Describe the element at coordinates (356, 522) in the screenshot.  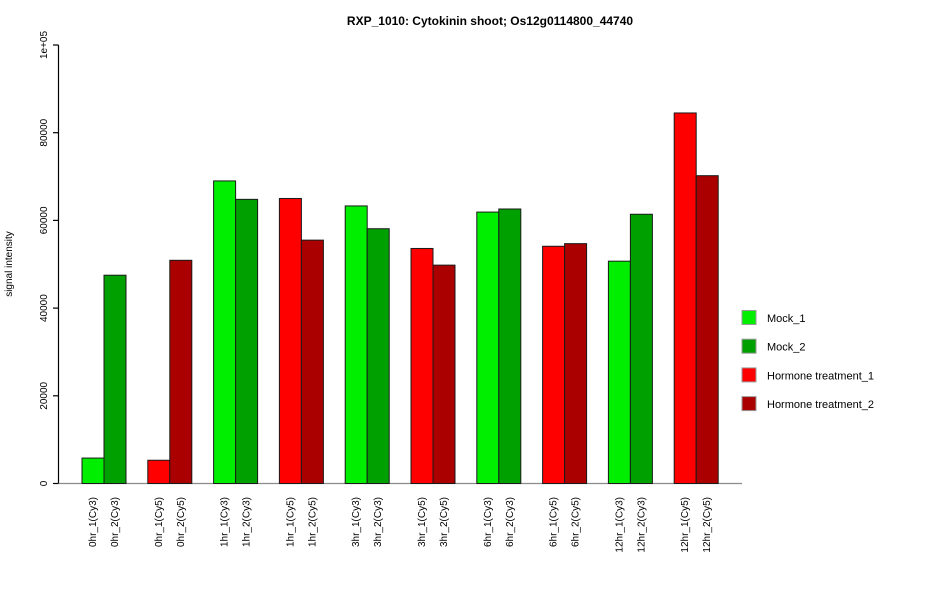
I see `x-tick-label: 3hr_1(Cy3)` at that location.